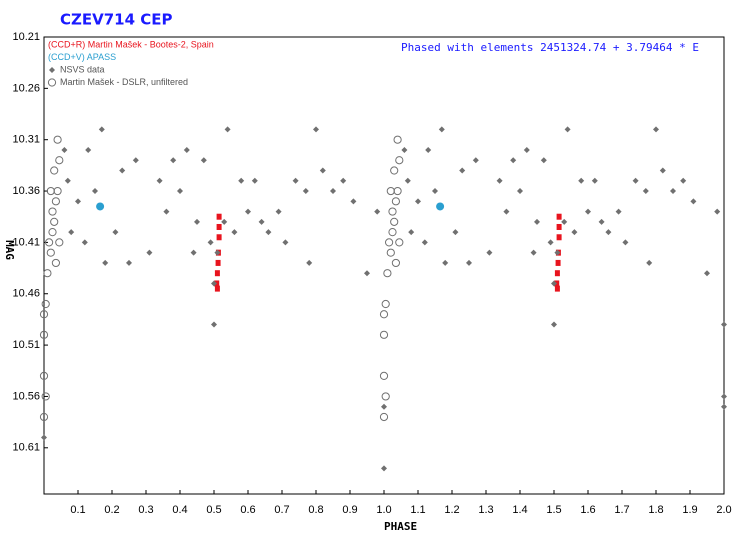  Describe the element at coordinates (179, 510) in the screenshot. I see `x-tick-label: 0.4` at that location.